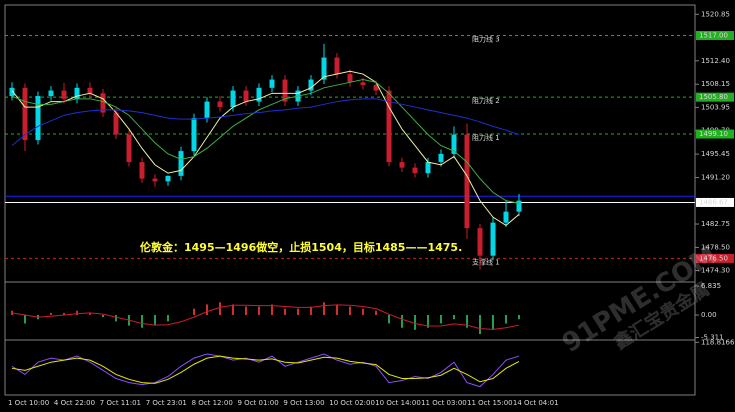  Describe the element at coordinates (120, 403) in the screenshot. I see `x-tick-label: 7 Oct 11:01` at that location.